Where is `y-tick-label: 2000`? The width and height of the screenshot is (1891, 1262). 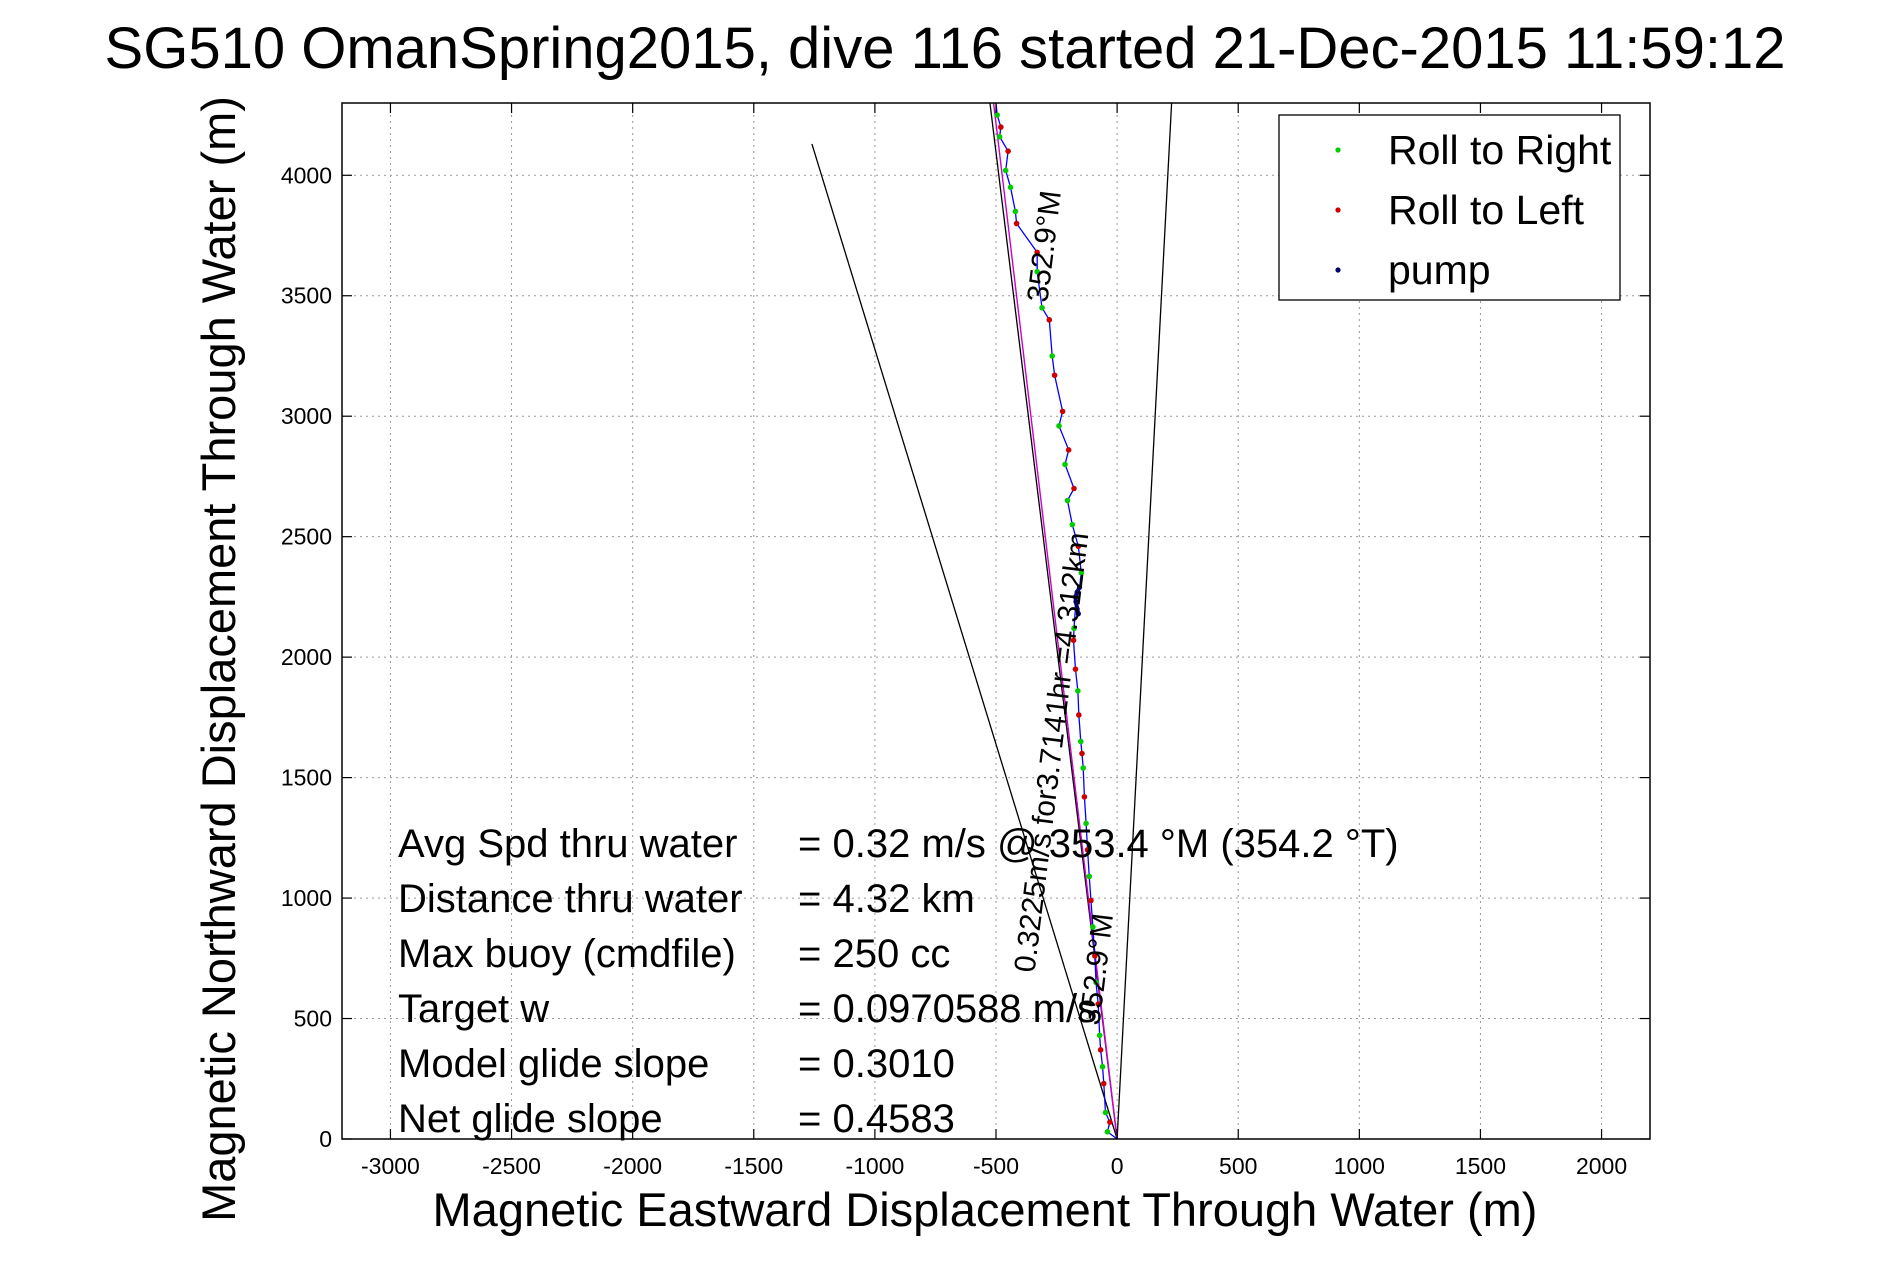
y-tick-label: 2000 is located at coordinates (306, 657).